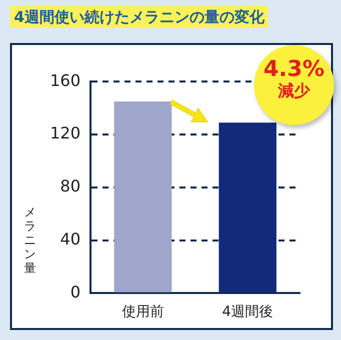 The image size is (341, 340). I want to click on y-tick-label: 120, so click(65, 133).